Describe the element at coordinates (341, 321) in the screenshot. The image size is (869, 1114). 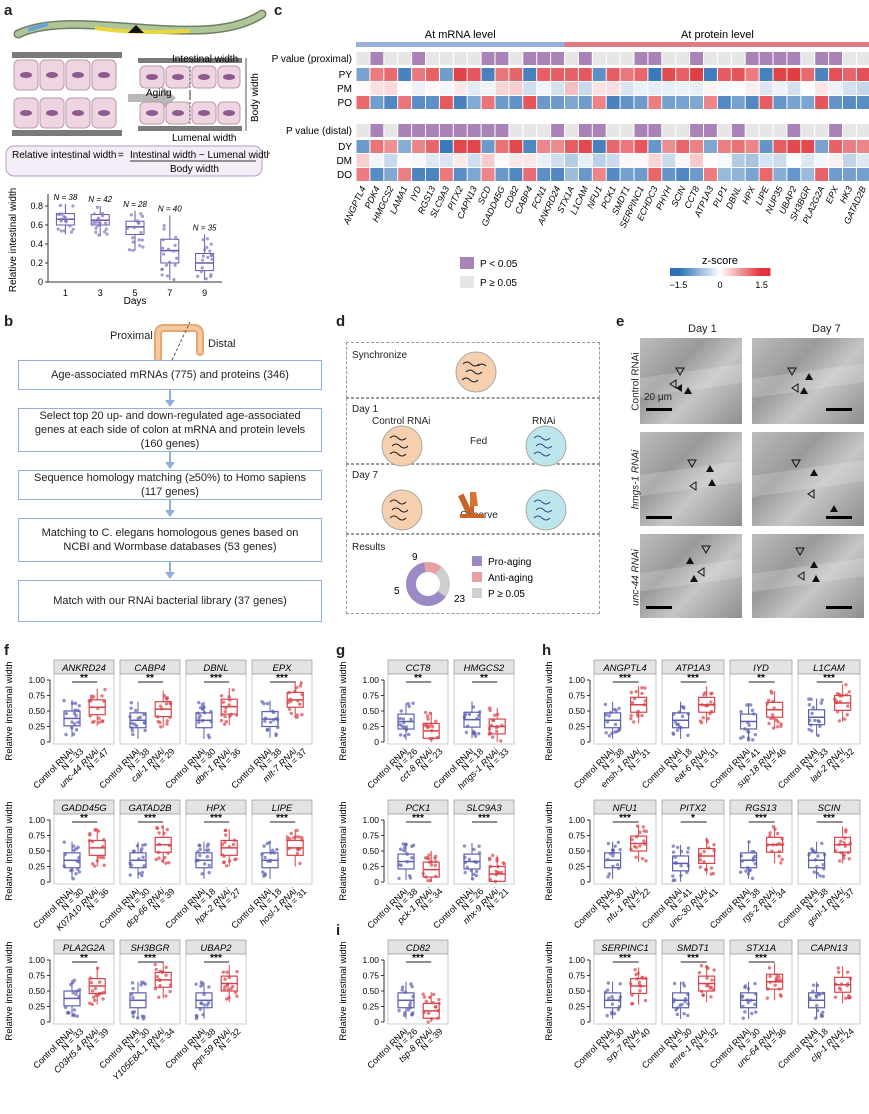
I see `panel-label-d: d` at that location.